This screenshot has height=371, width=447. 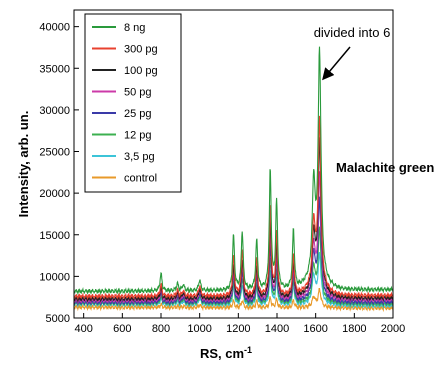 I want to click on legend-entry: 3,5 pg, so click(x=139, y=157).